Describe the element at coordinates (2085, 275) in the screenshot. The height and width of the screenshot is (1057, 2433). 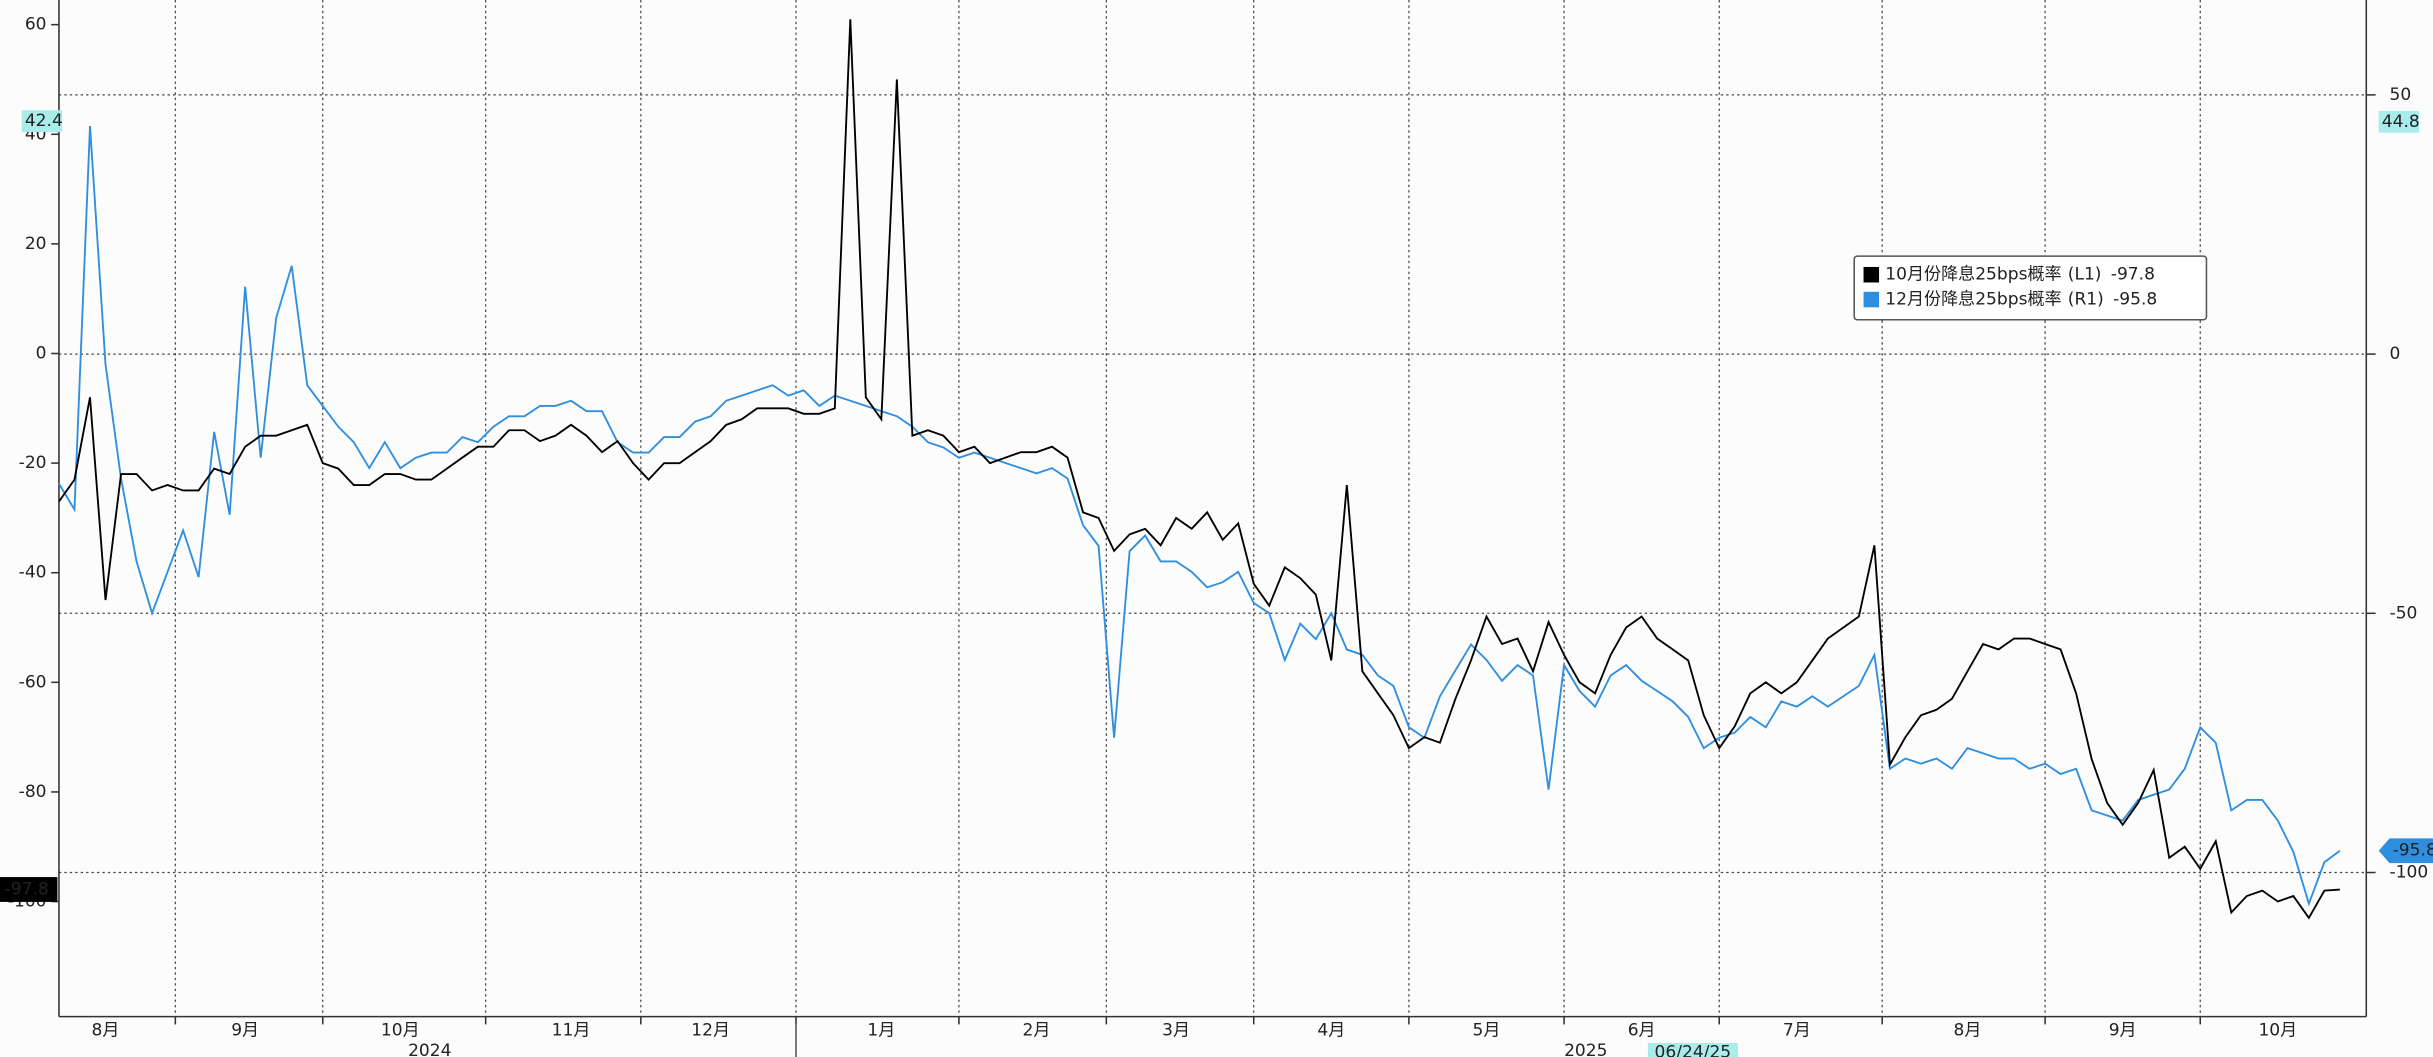
I see `legend-axis: (L1)` at that location.